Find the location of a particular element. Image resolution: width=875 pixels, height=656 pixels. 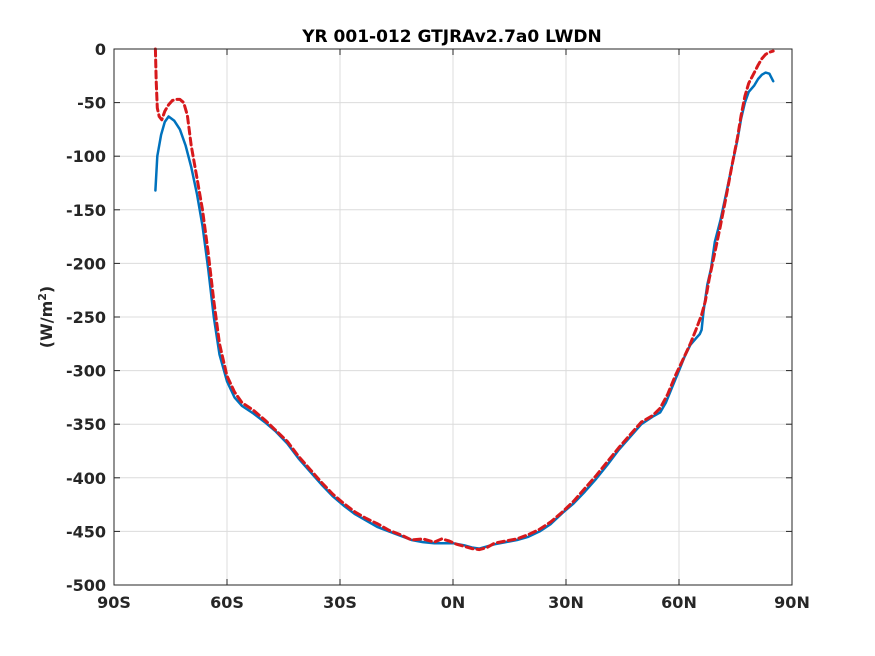

chart-title: YR 001-012 GTJRAv2.7a0 LWDN is located at coordinates (451, 37).